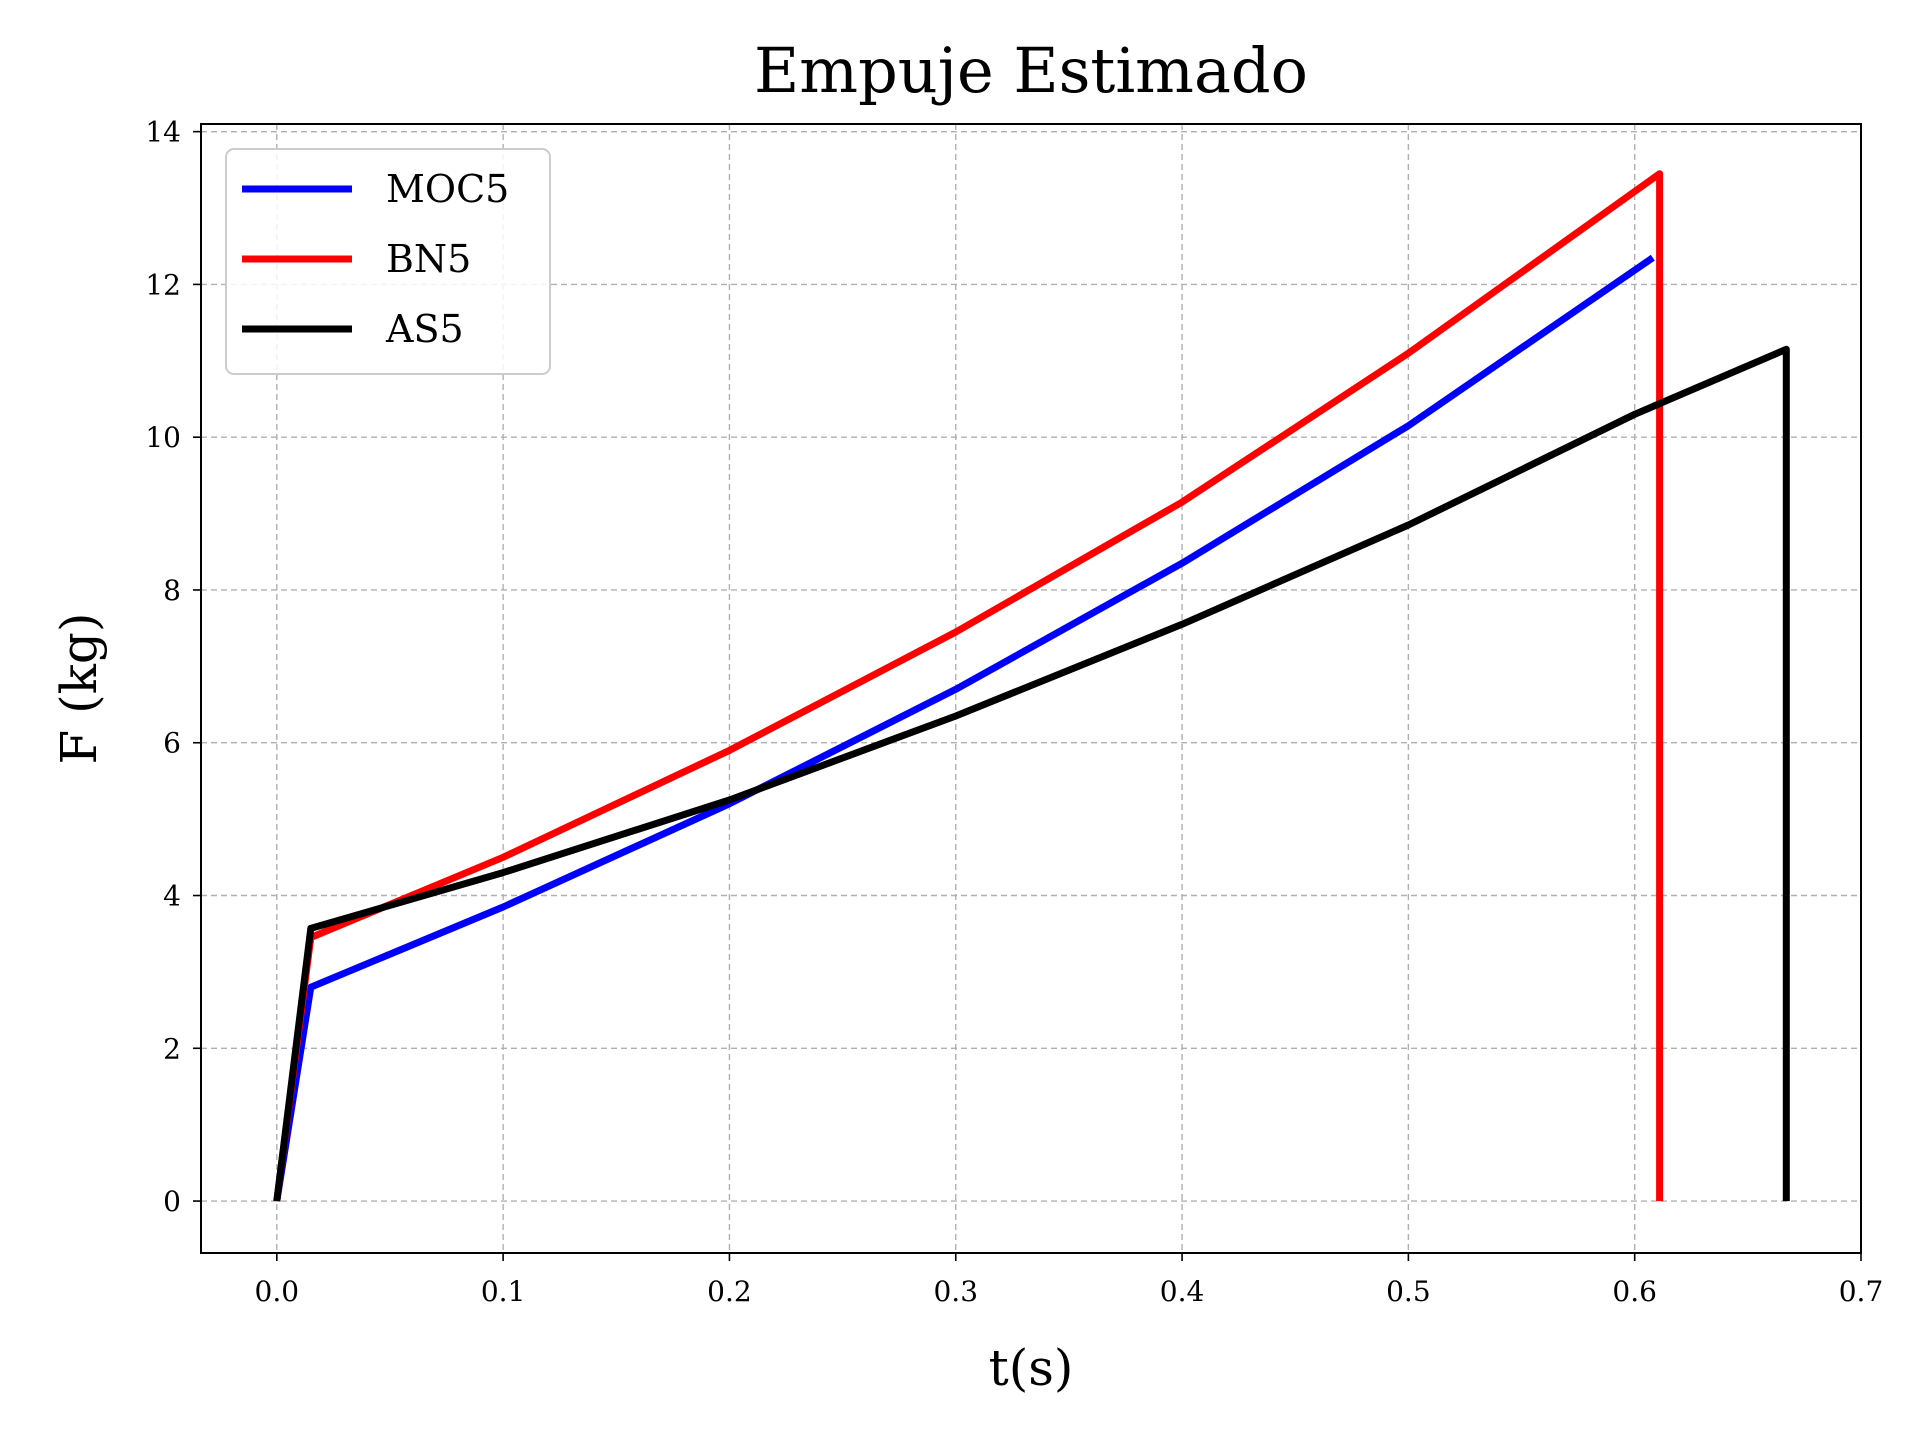 The image size is (1920, 1440). Describe the element at coordinates (172, 1048) in the screenshot. I see `y-tick-label: 2` at that location.